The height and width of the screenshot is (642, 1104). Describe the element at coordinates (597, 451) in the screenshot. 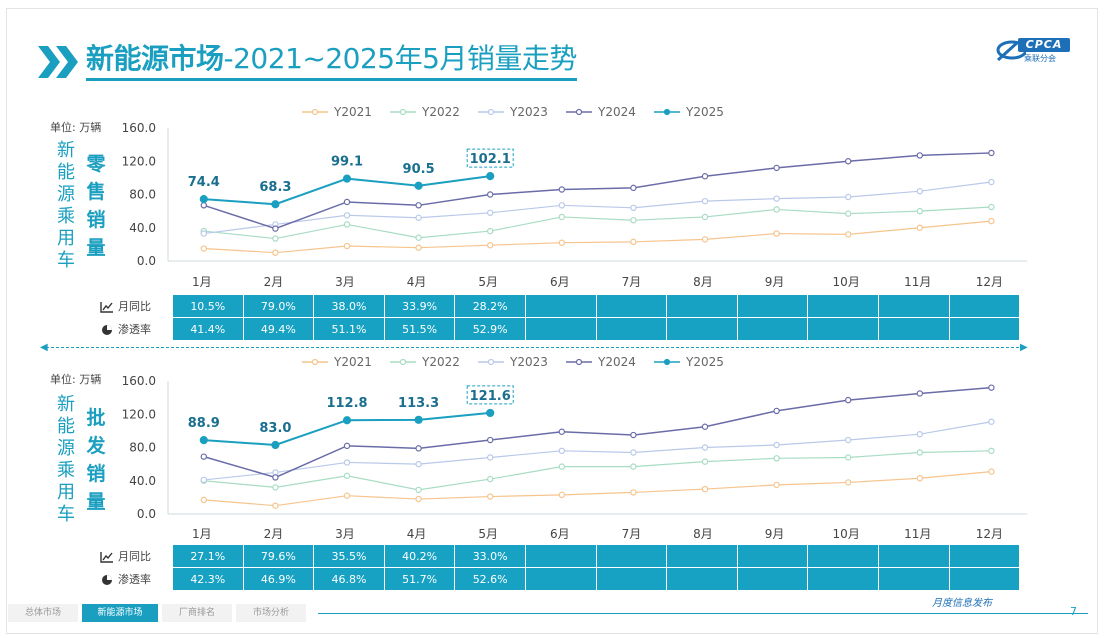

I see `series-line-Y2023` at that location.